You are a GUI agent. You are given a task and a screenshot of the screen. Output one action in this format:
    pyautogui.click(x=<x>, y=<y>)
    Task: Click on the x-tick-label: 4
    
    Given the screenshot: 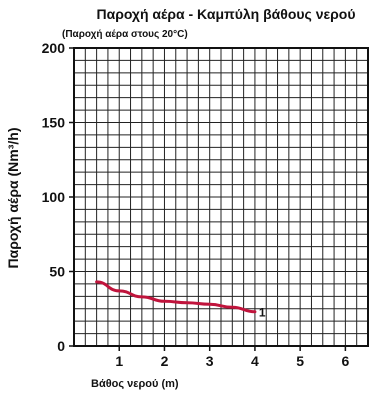 What is the action you would take?
    pyautogui.click(x=255, y=361)
    